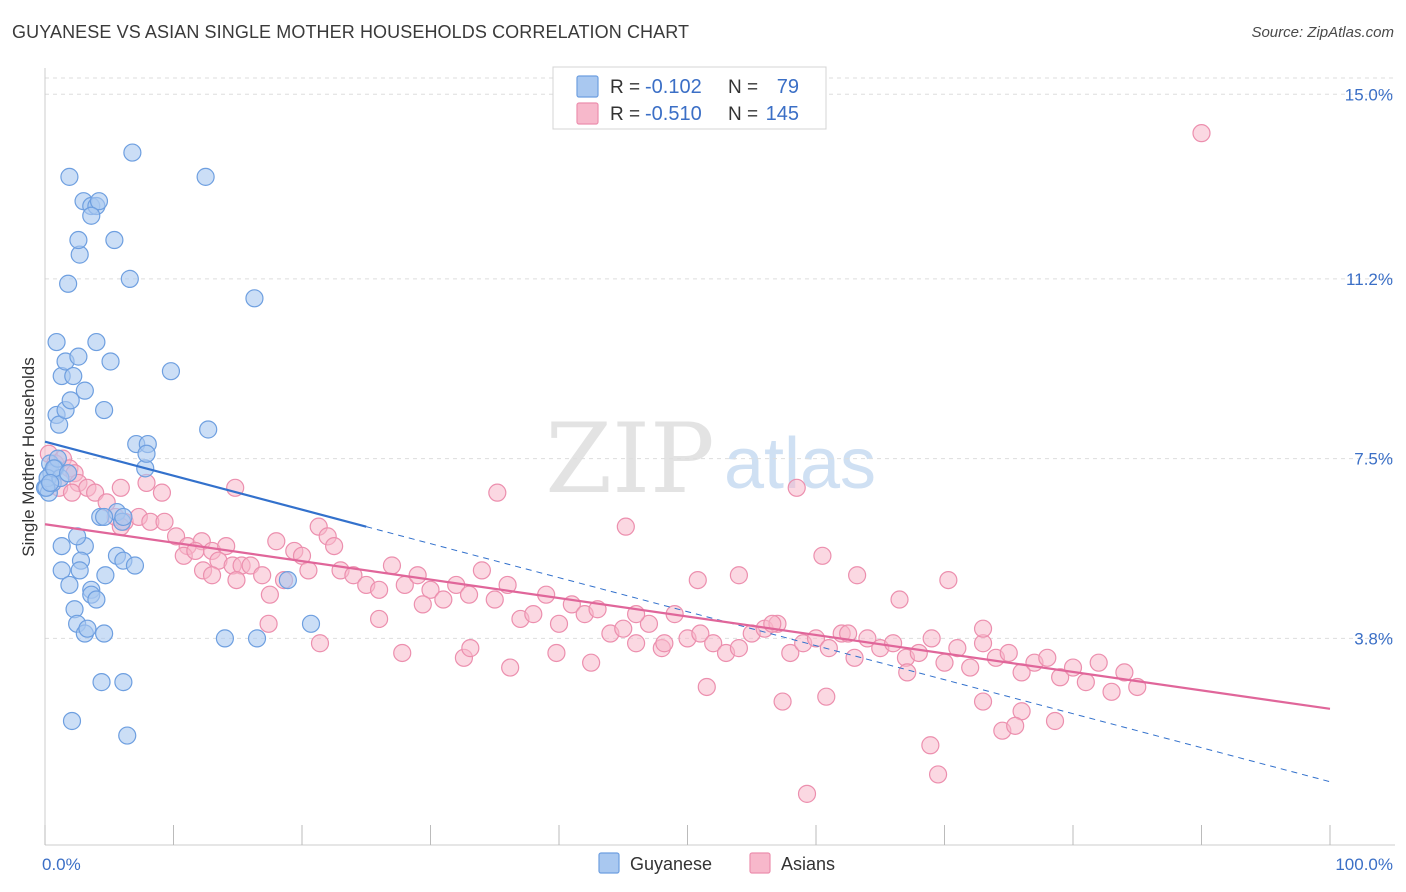 This screenshot has height=892, width=1406. I want to click on y-tick-label: 7.5%, so click(1373, 459).